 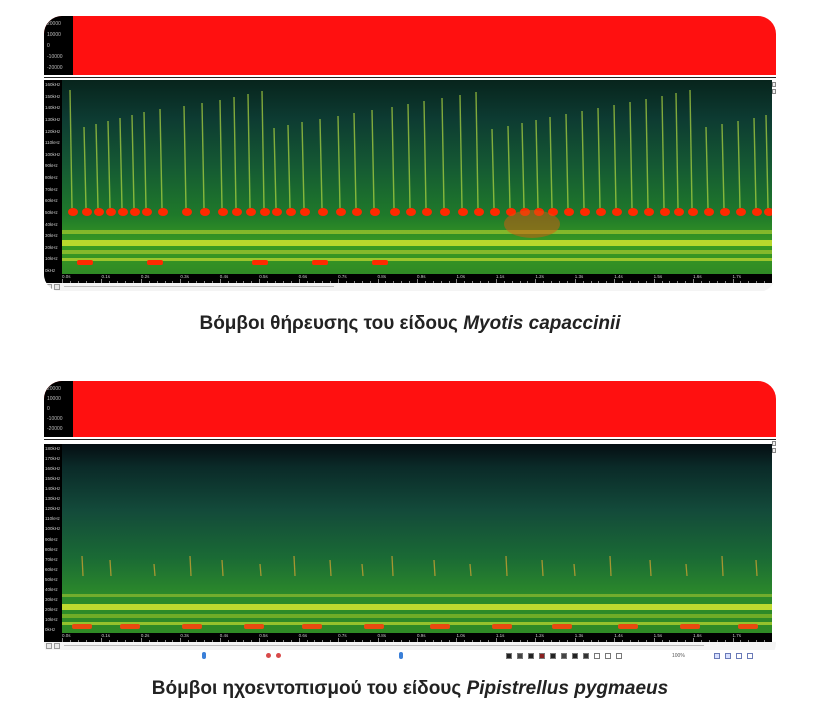 I want to click on time-tick-label: 1.5s, so click(x=658, y=635).